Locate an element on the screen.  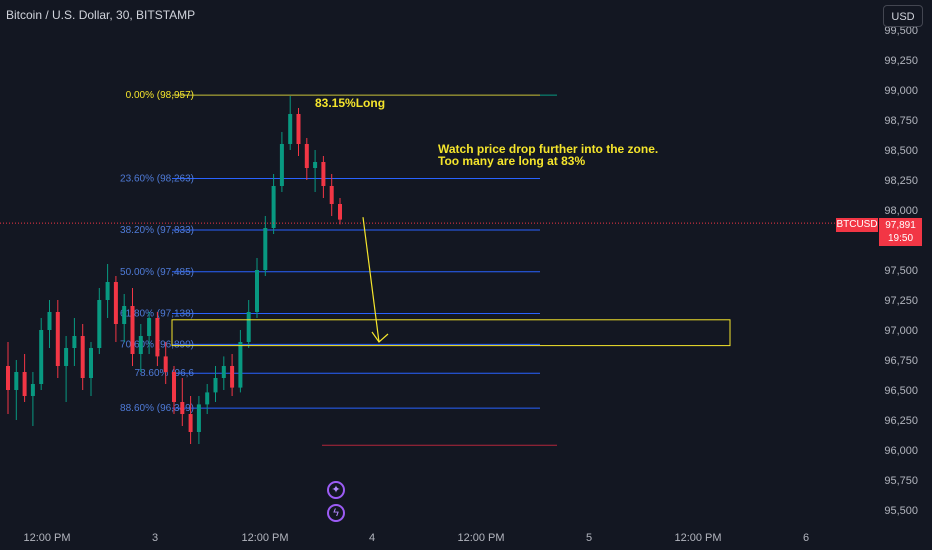
chart-title: Bitcoin / U.S. Dollar, 30, BITSTAMP is located at coordinates (101, 15).